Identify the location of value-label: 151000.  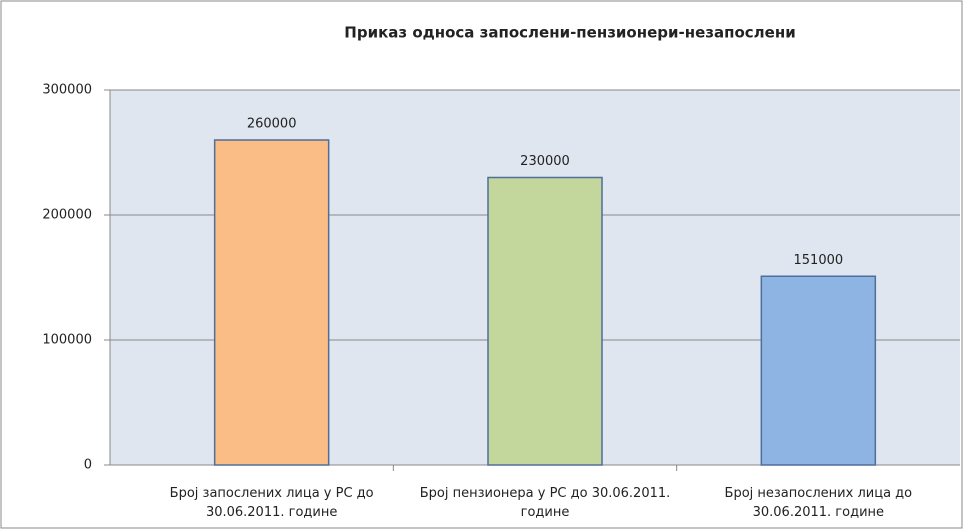
(819, 260).